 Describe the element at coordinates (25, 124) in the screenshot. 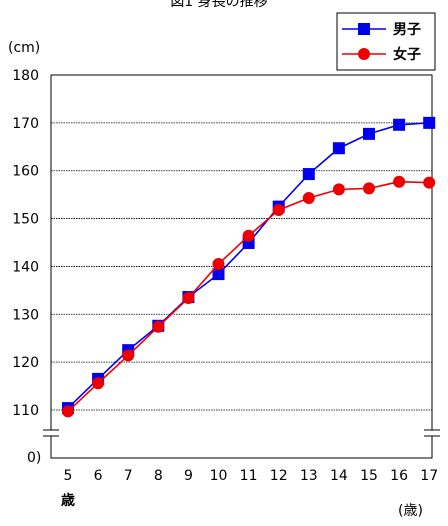

I see `y-tick-label: 170` at that location.